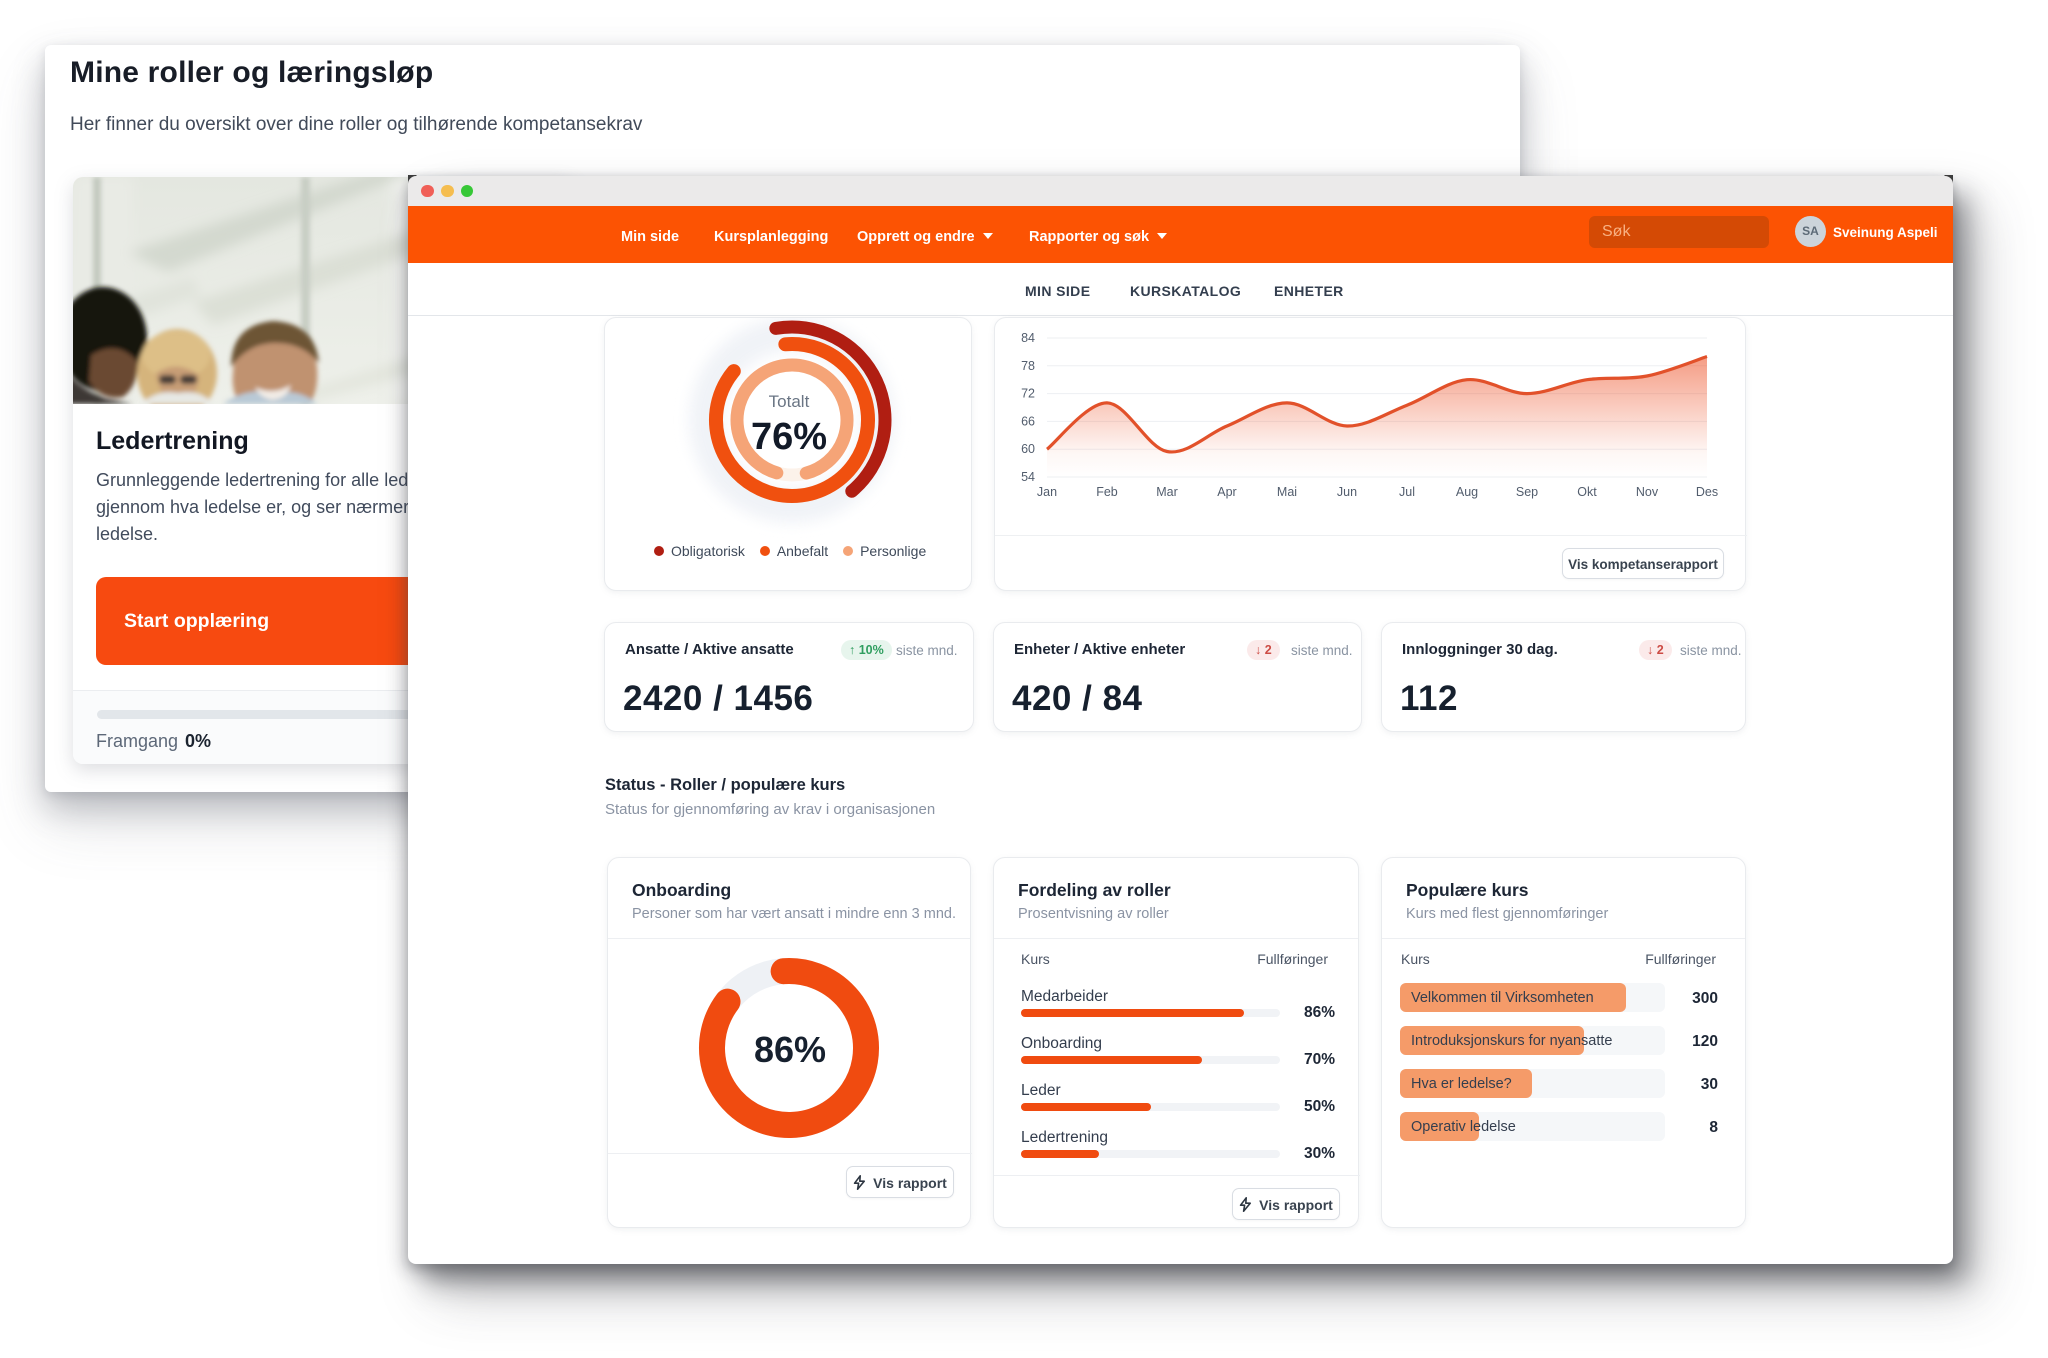 The width and height of the screenshot is (2048, 1358). Describe the element at coordinates (1047, 492) in the screenshot. I see `svg-text: Jan` at that location.